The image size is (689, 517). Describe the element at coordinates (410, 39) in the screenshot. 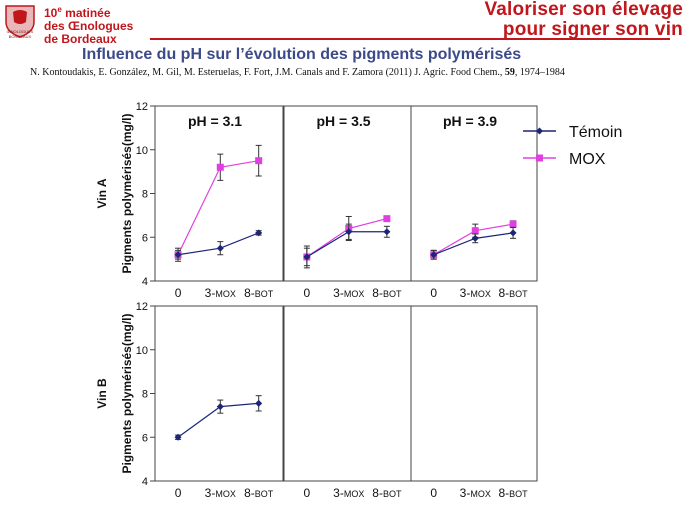

I see `header-divider` at that location.